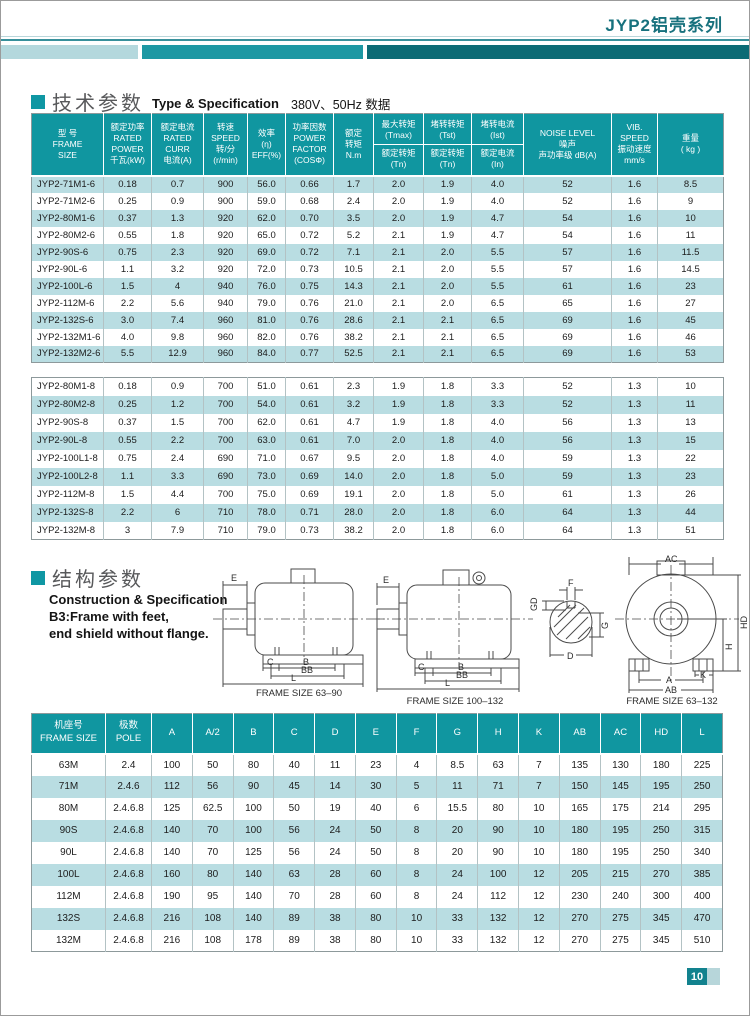 The width and height of the screenshot is (750, 1016). I want to click on table-cell: 3.2, so click(177, 269).